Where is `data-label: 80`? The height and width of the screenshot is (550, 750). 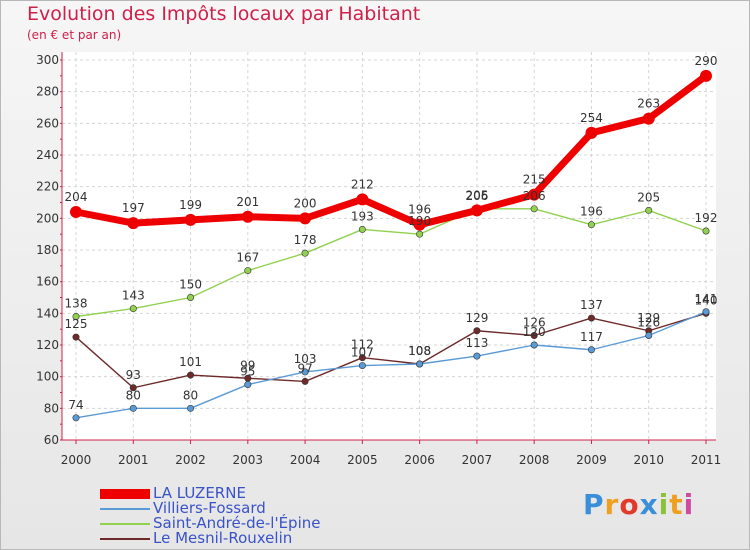 data-label: 80 is located at coordinates (190, 395).